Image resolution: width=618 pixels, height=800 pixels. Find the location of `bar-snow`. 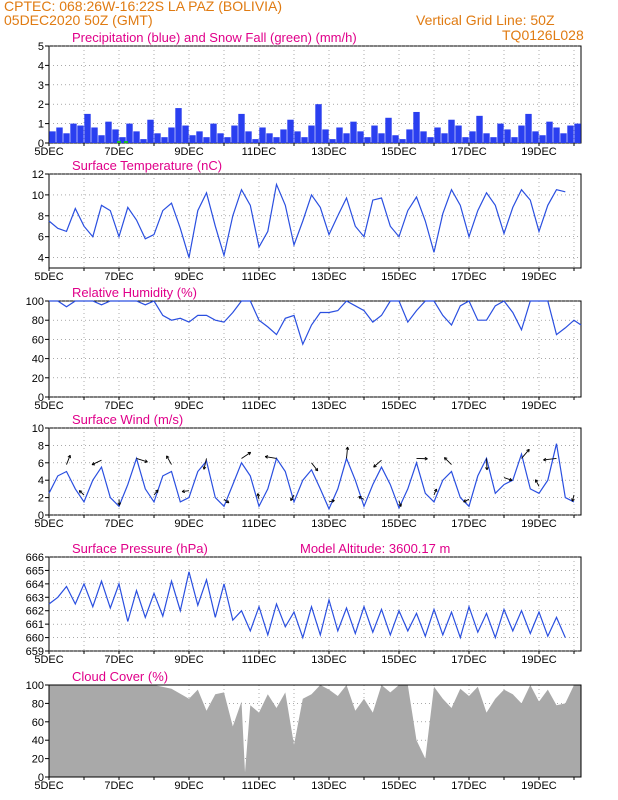

bar-snow is located at coordinates (126, 142).